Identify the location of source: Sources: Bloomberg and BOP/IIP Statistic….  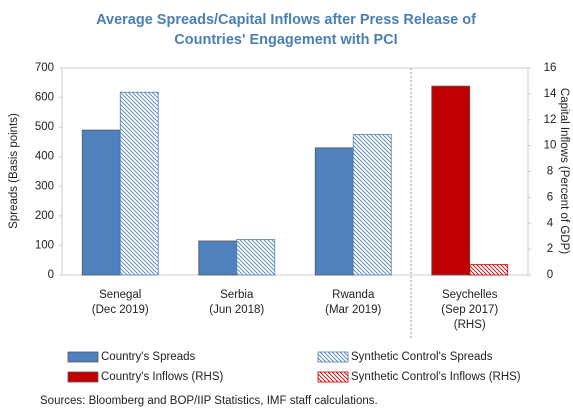
(209, 401).